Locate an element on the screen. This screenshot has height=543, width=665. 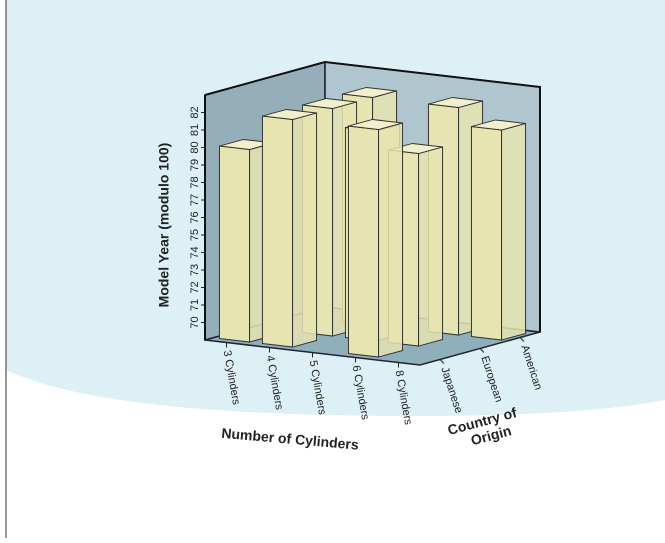
y-tick-label: 70 is located at coordinates (195, 322).